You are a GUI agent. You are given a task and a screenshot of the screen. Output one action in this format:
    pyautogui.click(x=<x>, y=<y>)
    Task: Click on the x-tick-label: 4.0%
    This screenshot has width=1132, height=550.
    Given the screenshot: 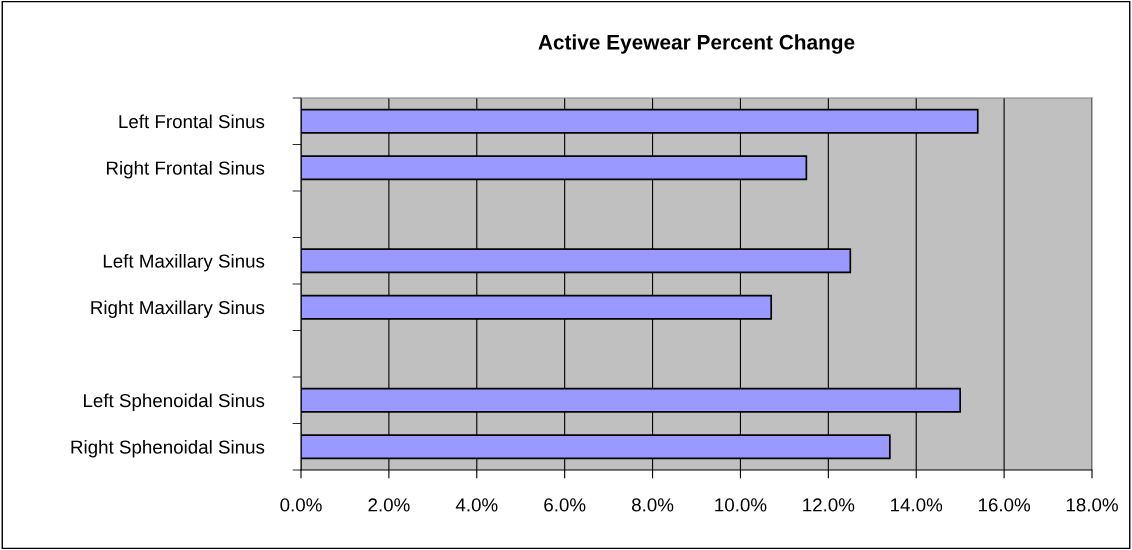 What is the action you would take?
    pyautogui.click(x=476, y=505)
    